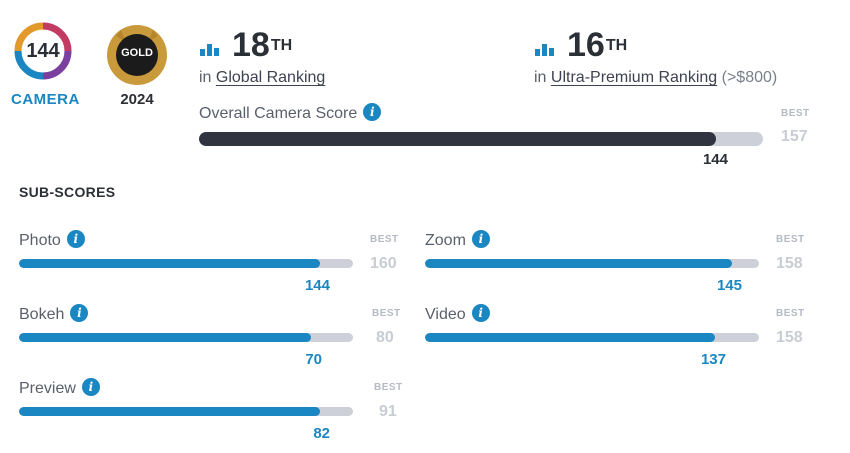  What do you see at coordinates (386, 313) in the screenshot?
I see `bokeh-best-label: BEST` at bounding box center [386, 313].